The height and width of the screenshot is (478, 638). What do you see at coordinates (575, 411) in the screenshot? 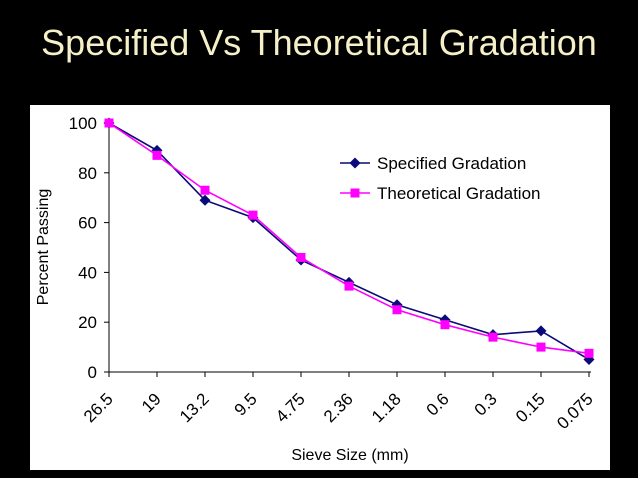
I see `x-tick-label: 0.075` at bounding box center [575, 411].